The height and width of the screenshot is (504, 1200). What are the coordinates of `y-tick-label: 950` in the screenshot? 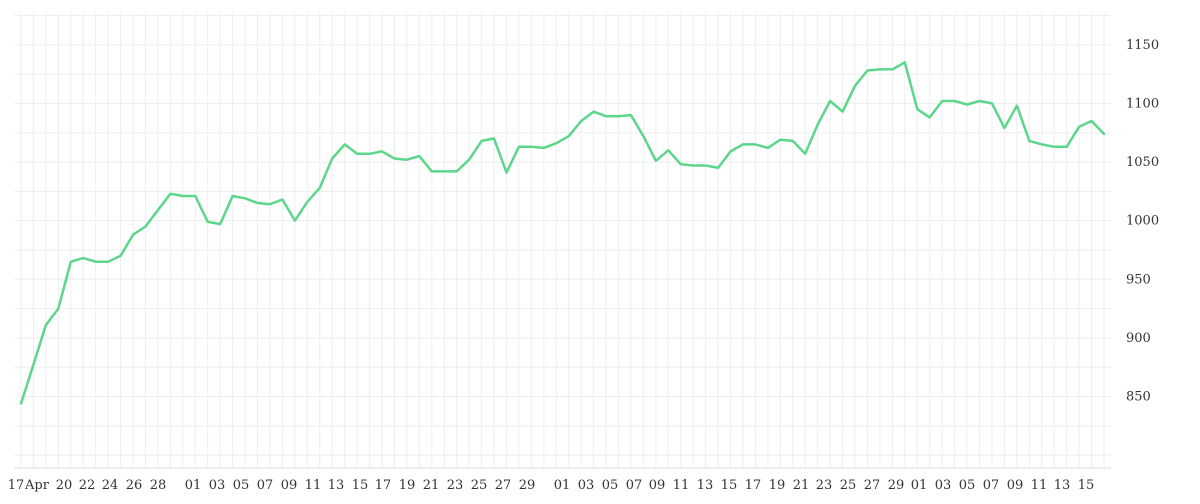 It's located at (1138, 279).